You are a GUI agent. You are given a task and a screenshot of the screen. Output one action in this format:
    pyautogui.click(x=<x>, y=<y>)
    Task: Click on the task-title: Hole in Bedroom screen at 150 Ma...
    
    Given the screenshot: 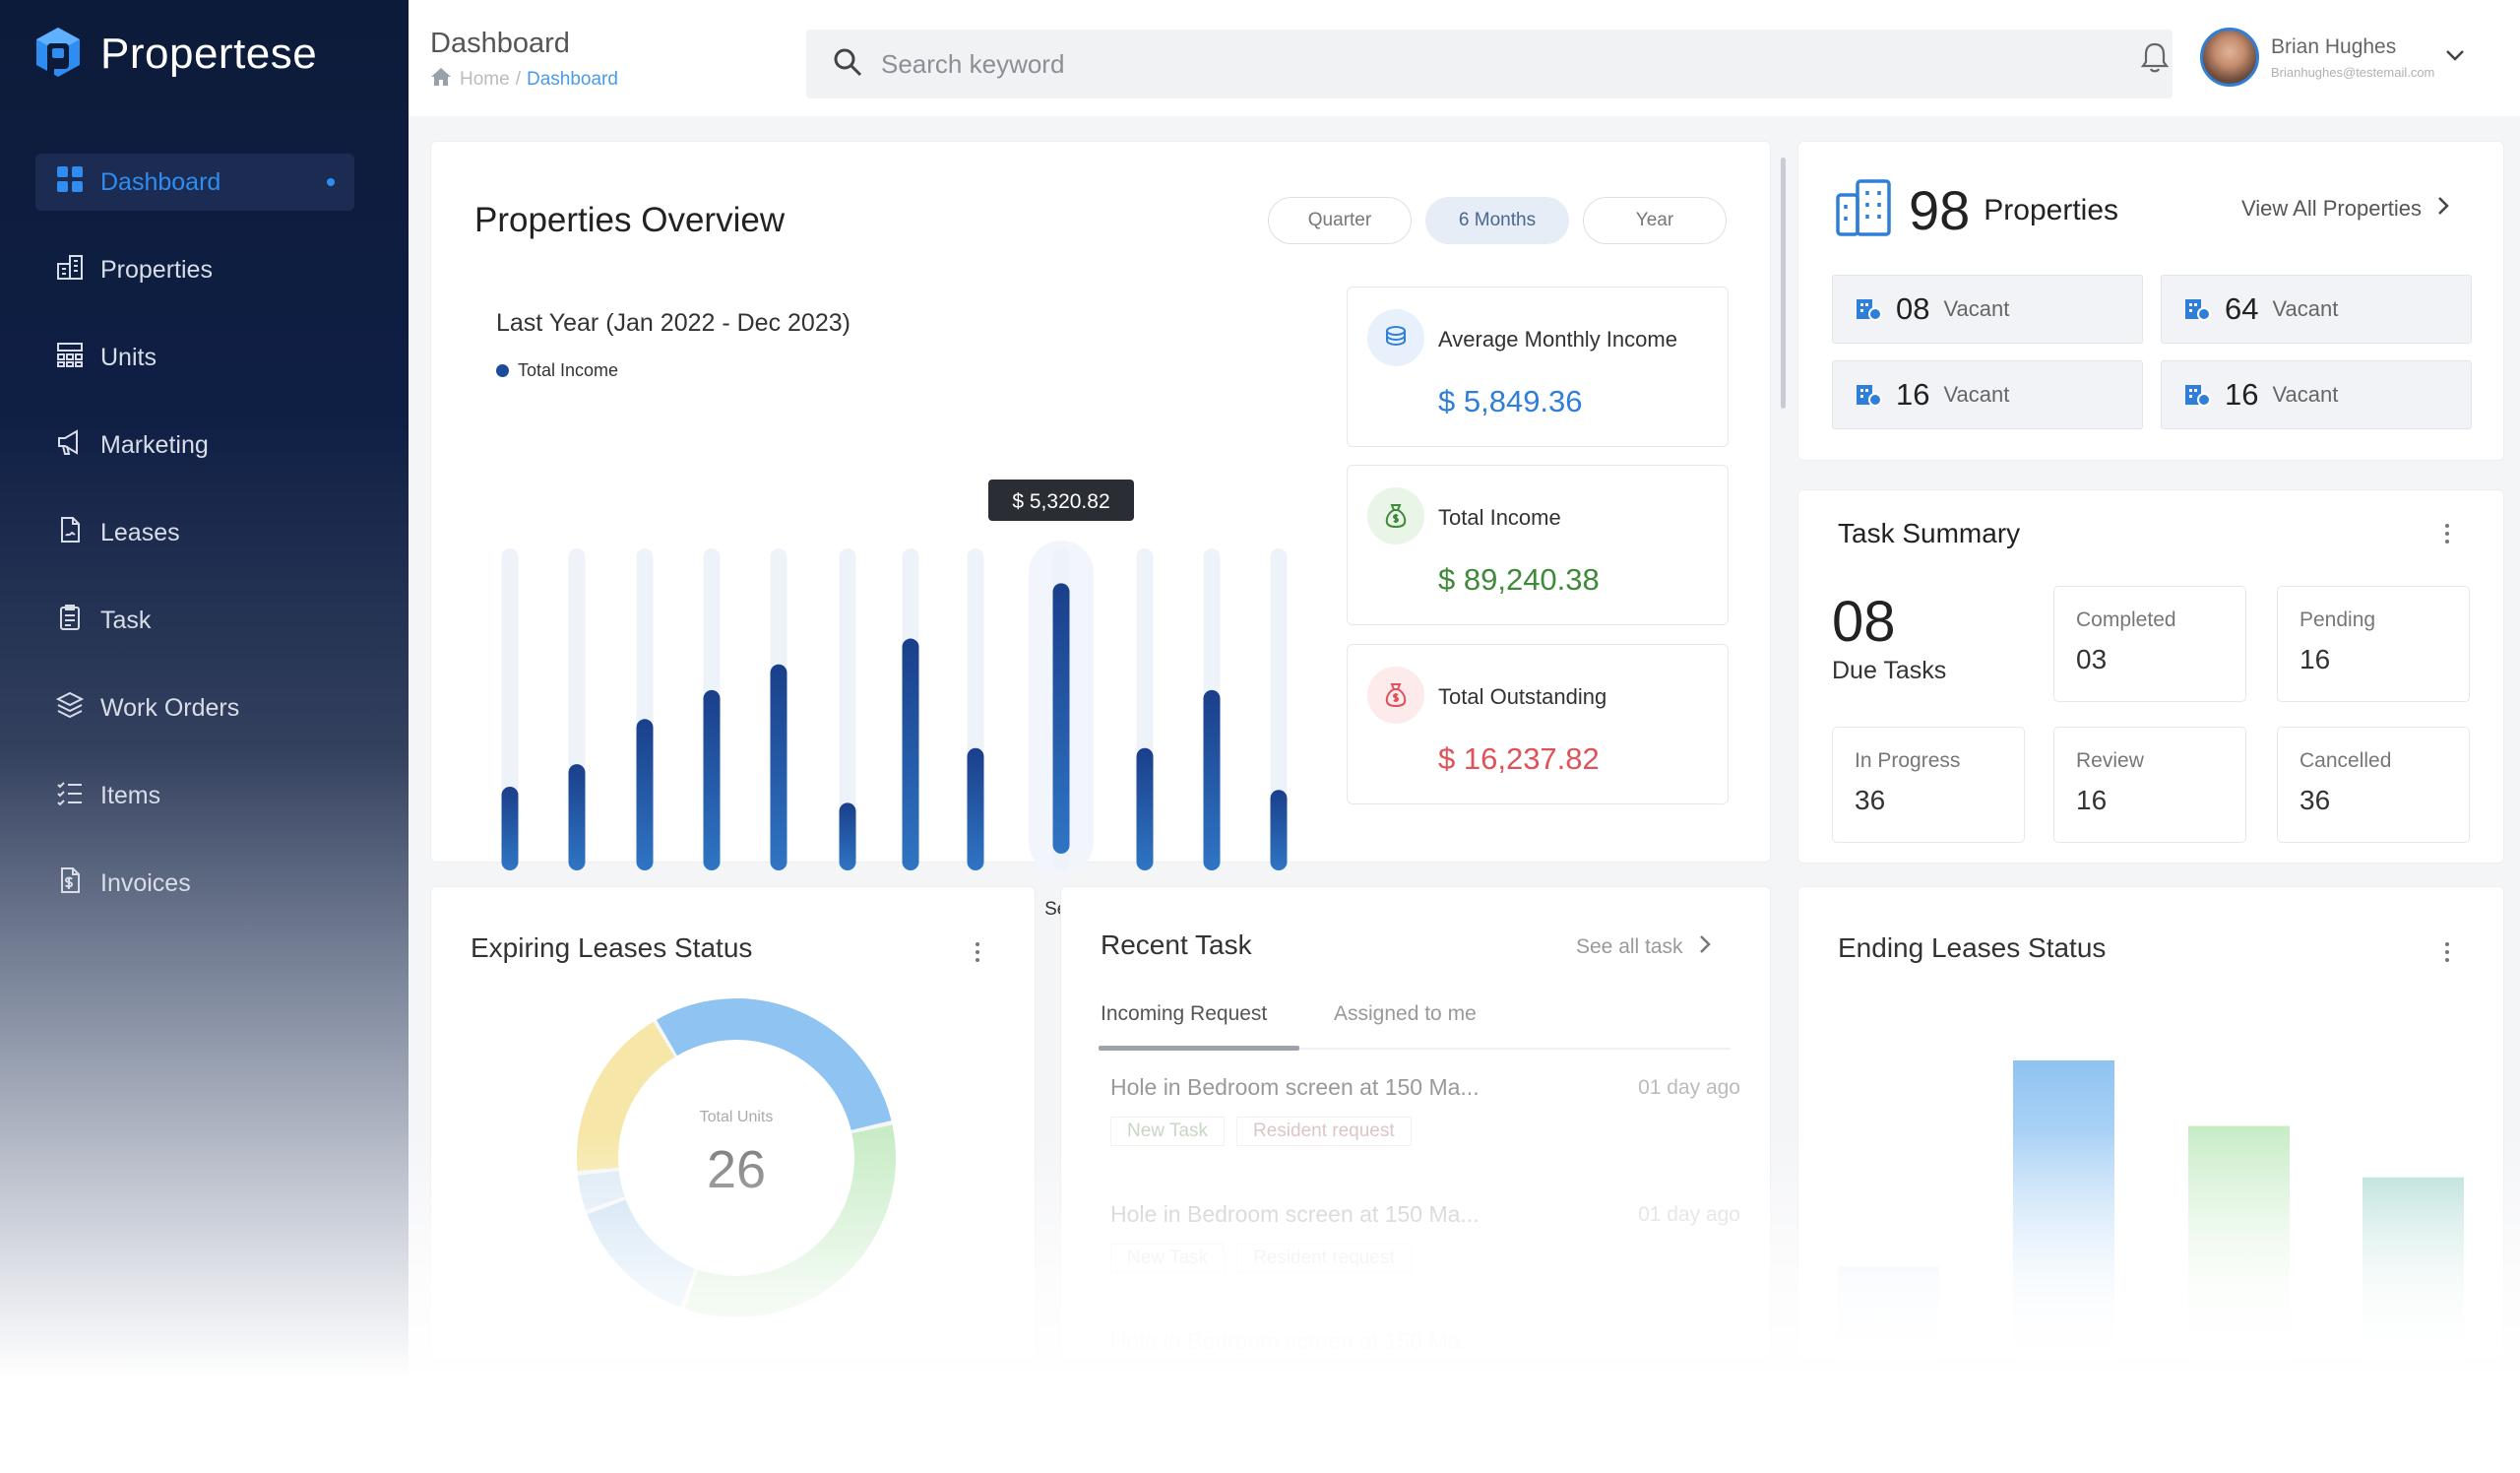 What is the action you would take?
    pyautogui.click(x=1295, y=1087)
    